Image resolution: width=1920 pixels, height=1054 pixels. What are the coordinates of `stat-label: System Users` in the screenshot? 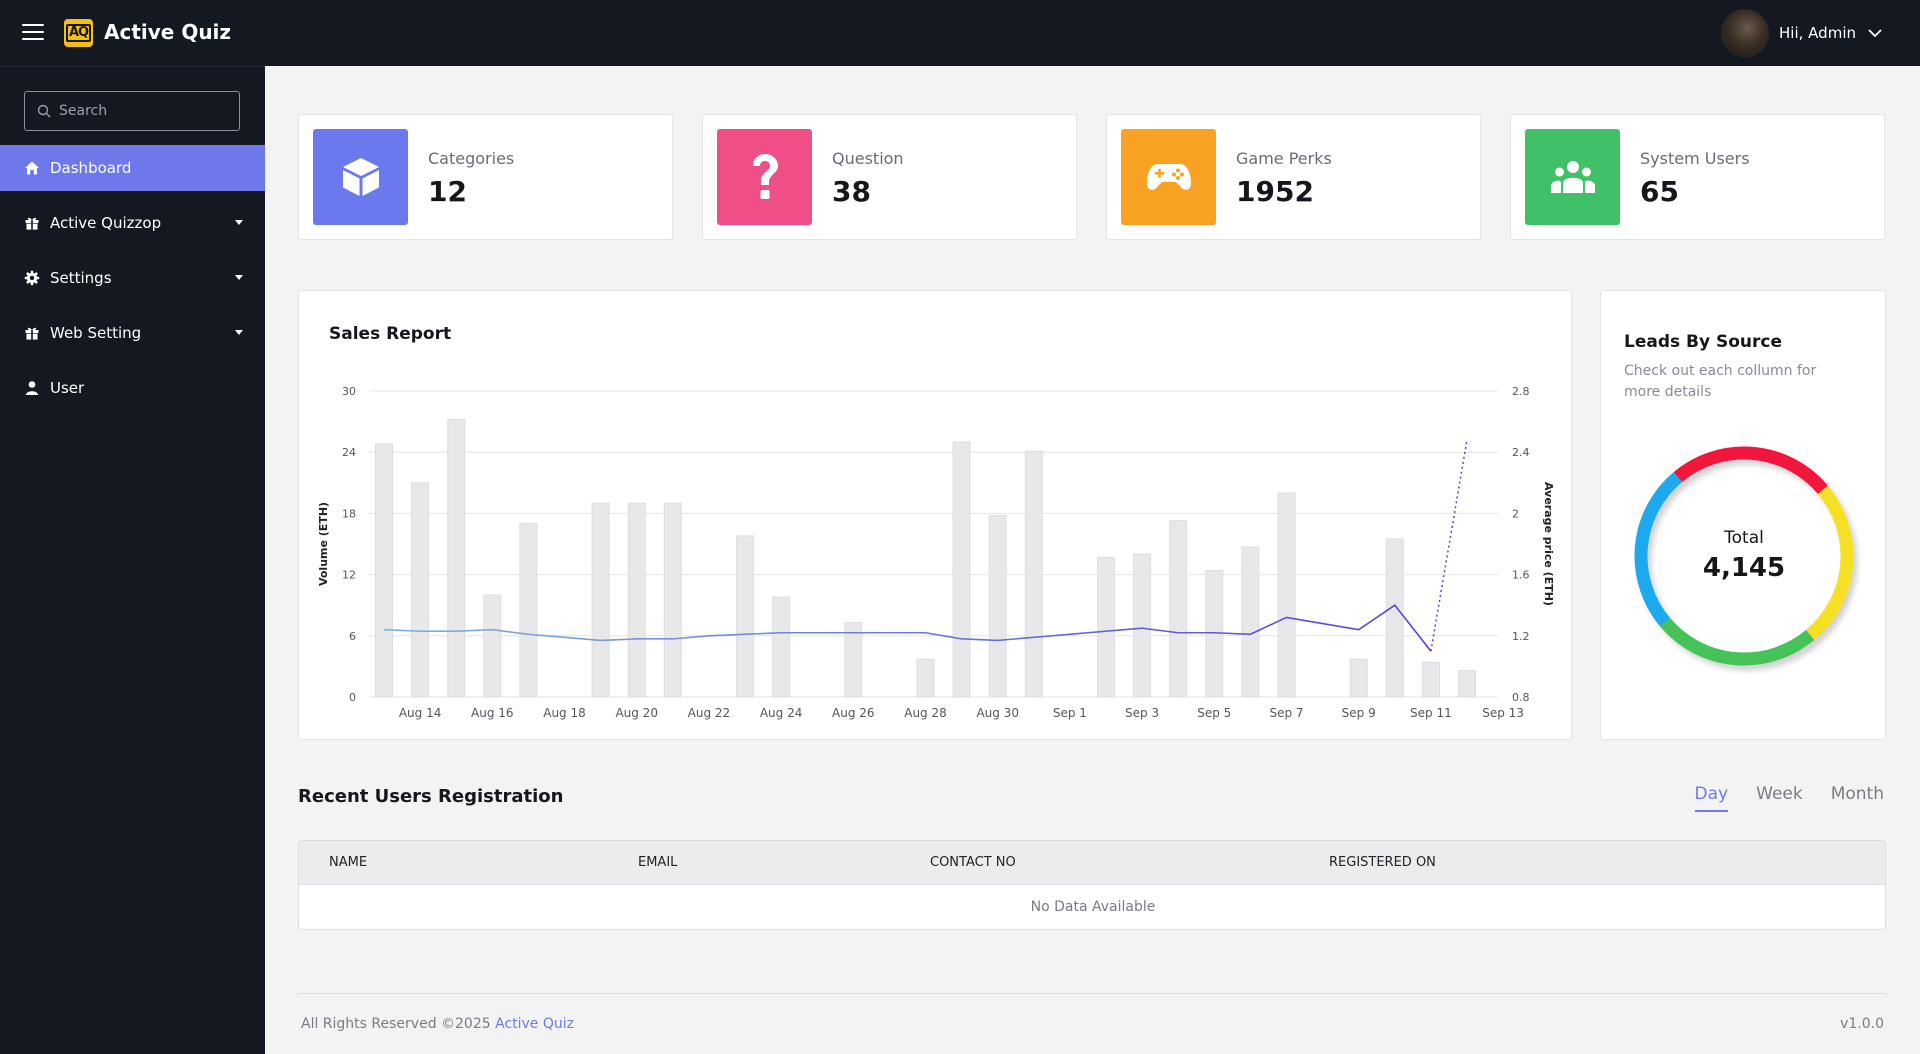 It's located at (1695, 158).